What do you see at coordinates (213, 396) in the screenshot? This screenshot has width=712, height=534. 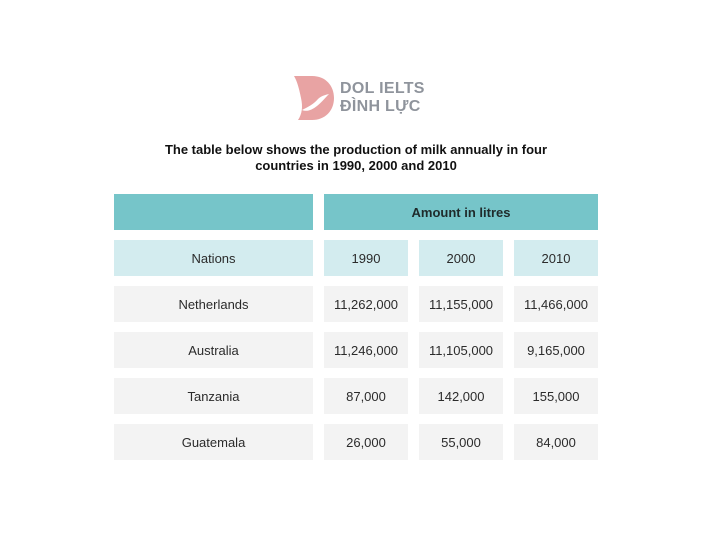 I see `row-label-nation: Tanzania` at bounding box center [213, 396].